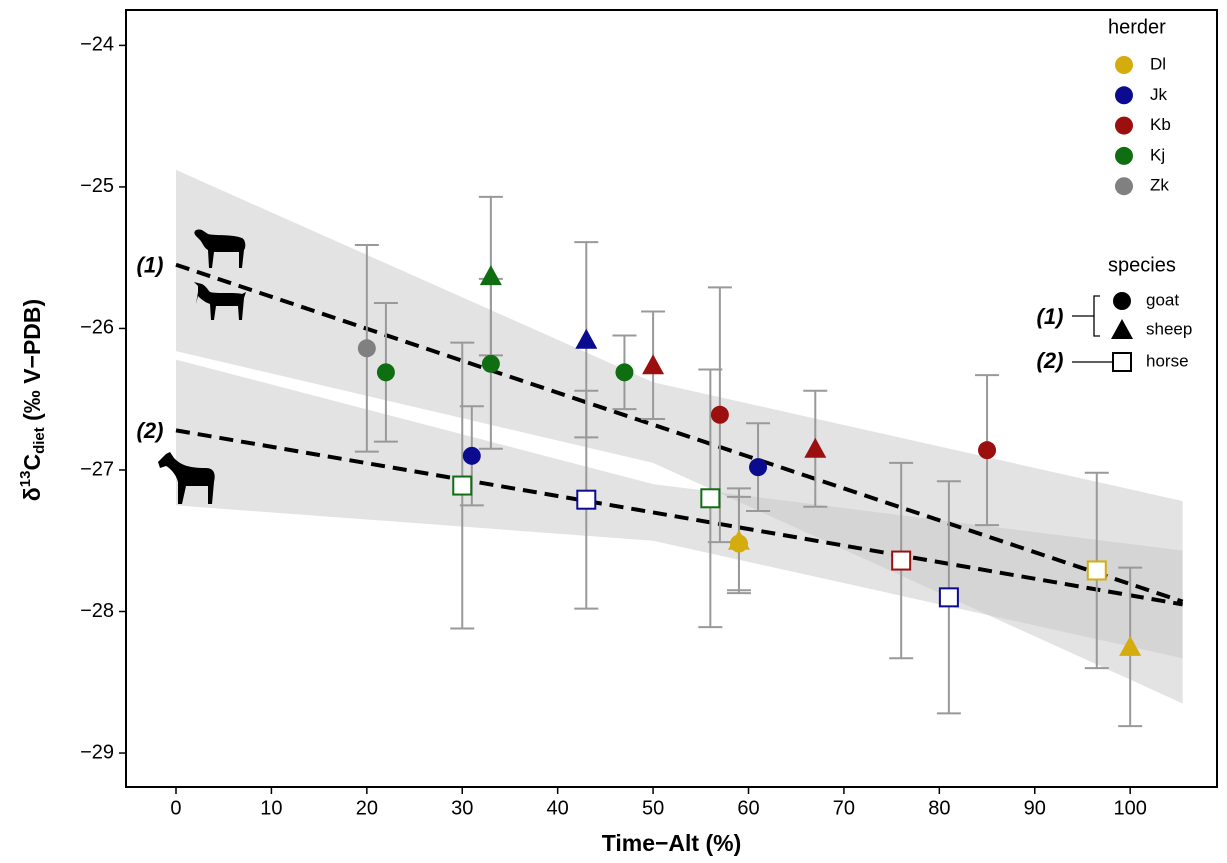 This screenshot has width=1227, height=863. What do you see at coordinates (150, 265) in the screenshot?
I see `fit-label: (1)` at bounding box center [150, 265].